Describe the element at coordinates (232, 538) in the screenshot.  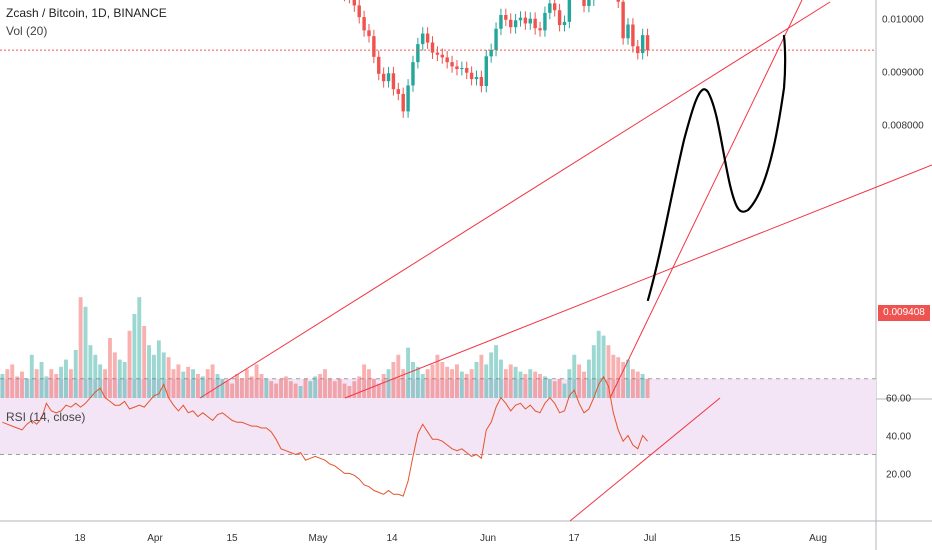
I see `time-tick-label: 15` at that location.